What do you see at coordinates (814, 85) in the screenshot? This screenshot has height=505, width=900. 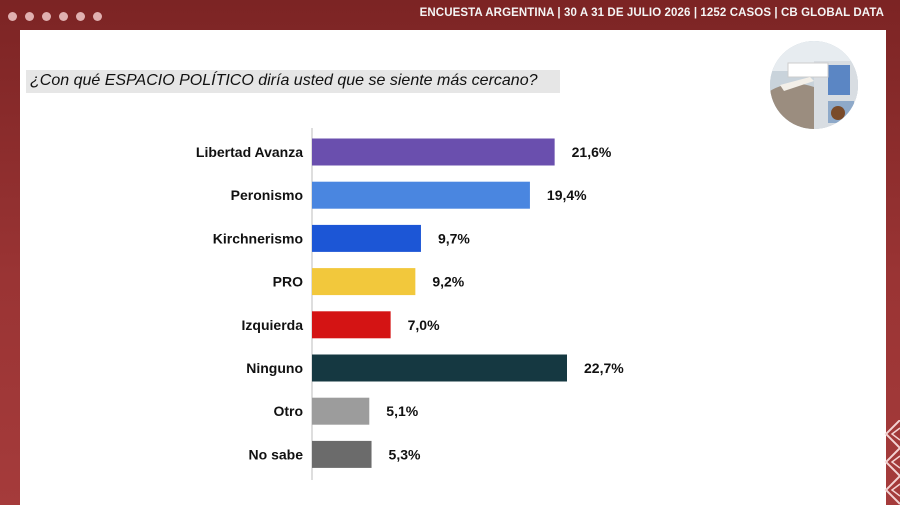 I see `ballot-box-photo-icon` at bounding box center [814, 85].